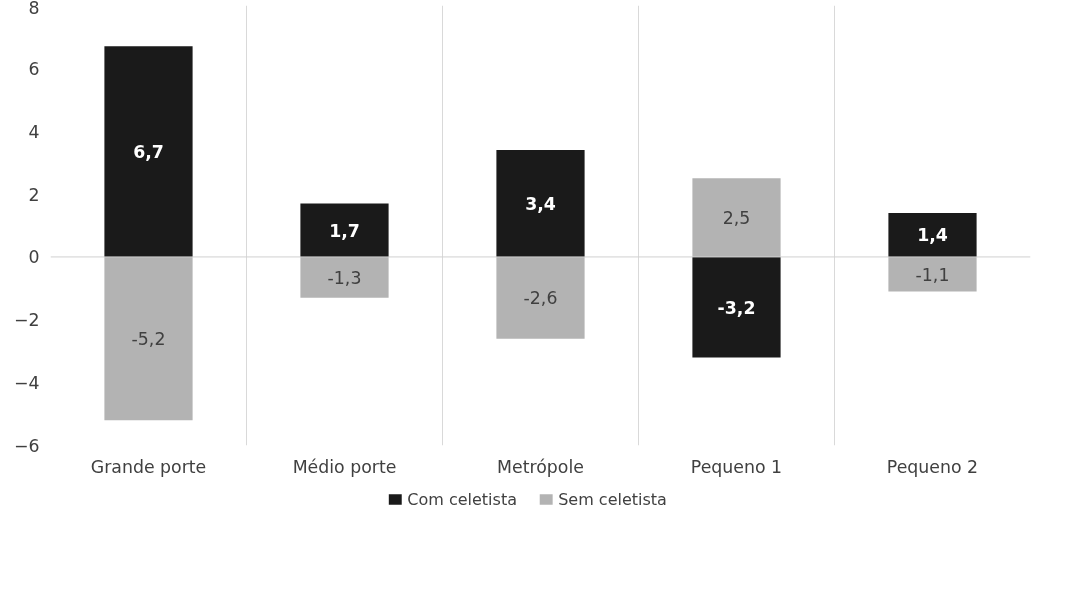 The width and height of the screenshot is (1079, 589). I want to click on data-label: -3,2, so click(736, 307).